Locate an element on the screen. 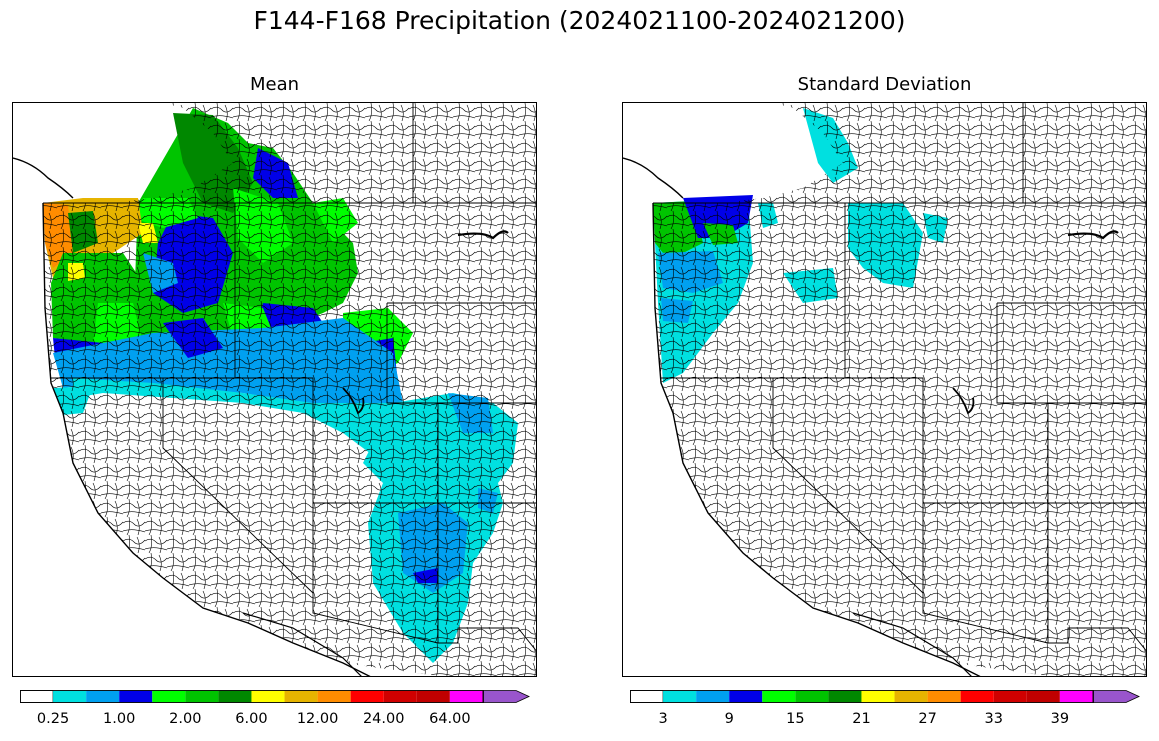 The height and width of the screenshot is (741, 1159). colorbar-tick-label: 21 is located at coordinates (861, 719).